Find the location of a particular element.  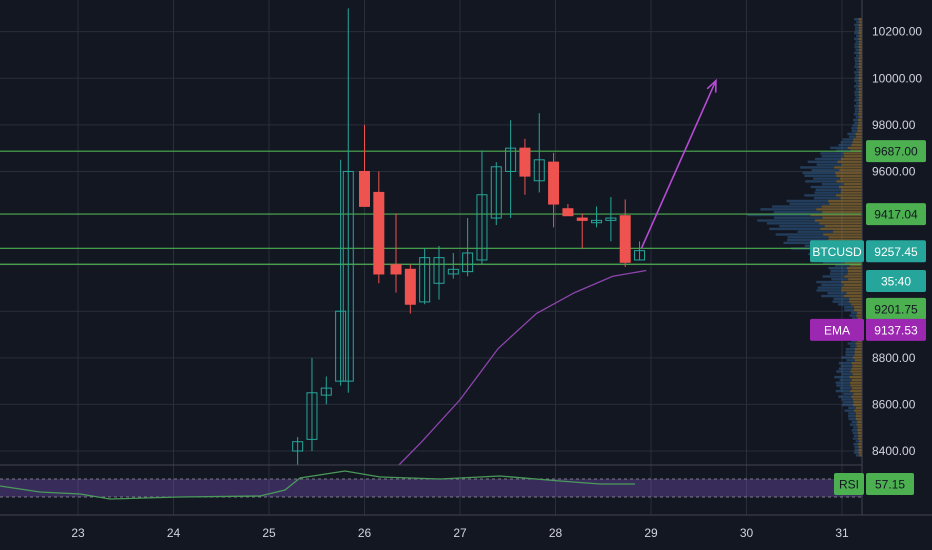

date-tick-label: 23 is located at coordinates (78, 533).